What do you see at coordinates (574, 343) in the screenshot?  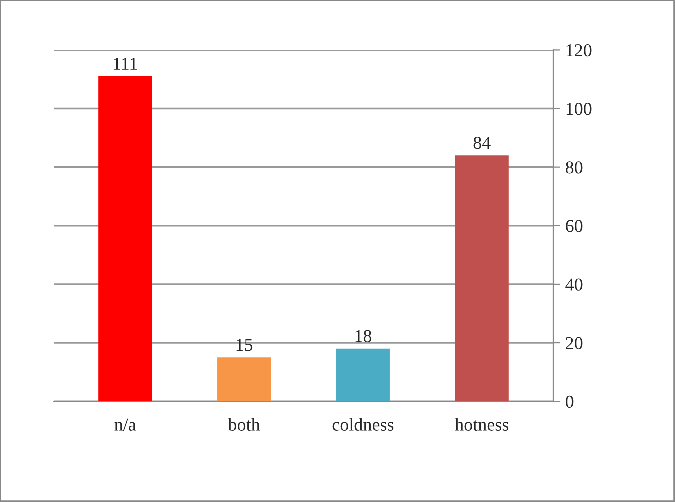 I see `y-tick-label: 20` at bounding box center [574, 343].